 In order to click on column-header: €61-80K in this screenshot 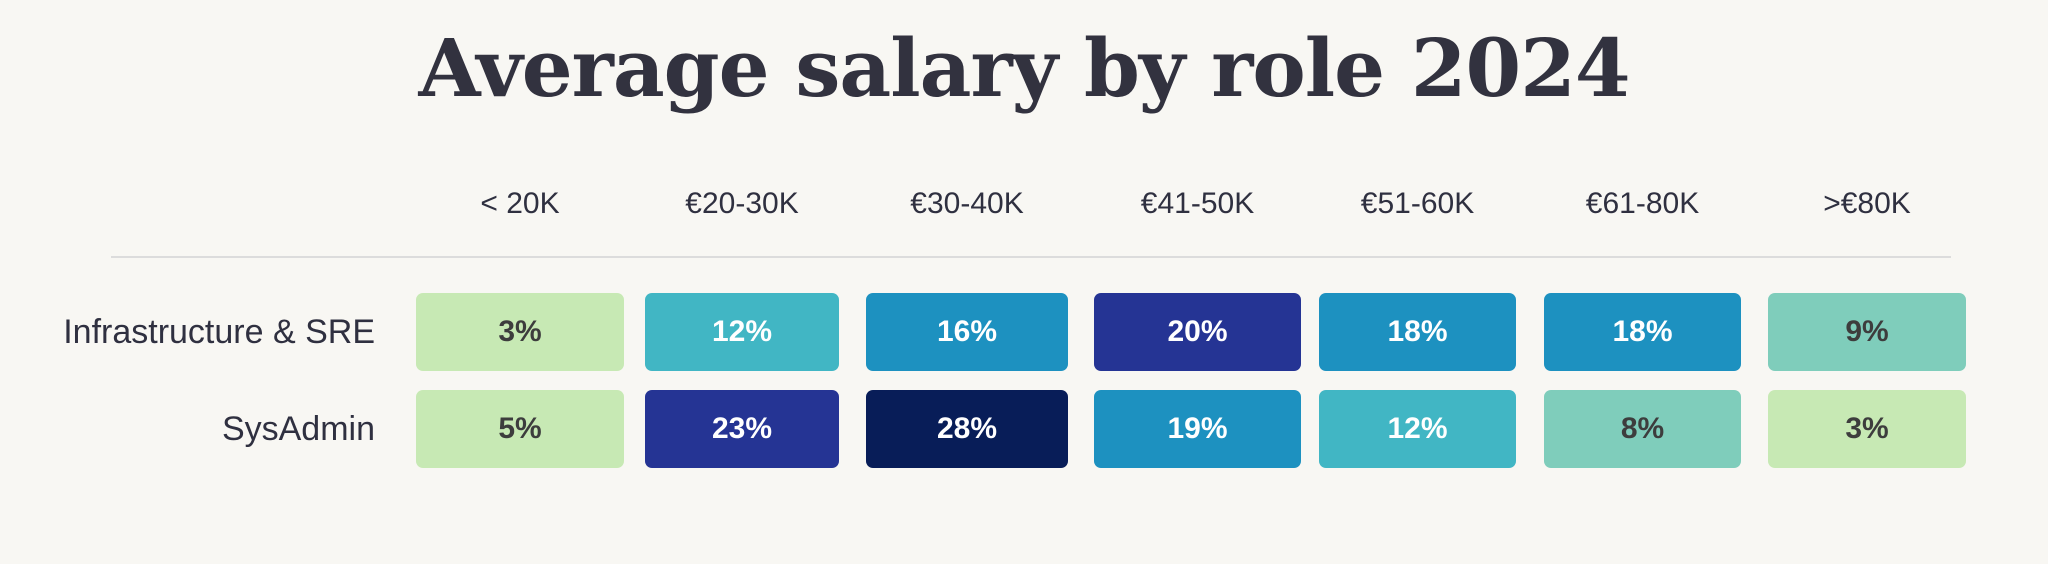, I will do `click(1642, 203)`.